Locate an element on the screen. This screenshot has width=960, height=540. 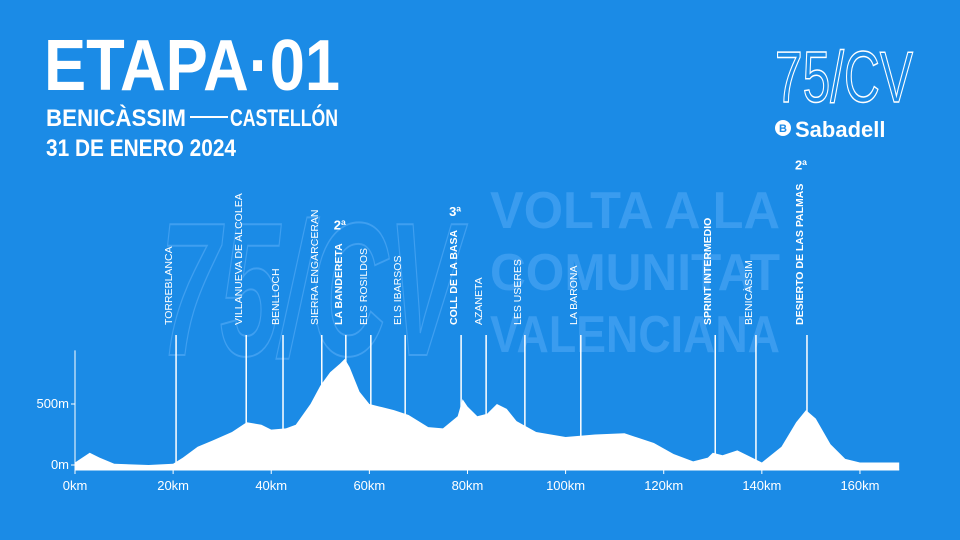
landmark-label: SPRINT INTERMEDIO is located at coordinates (708, 271).